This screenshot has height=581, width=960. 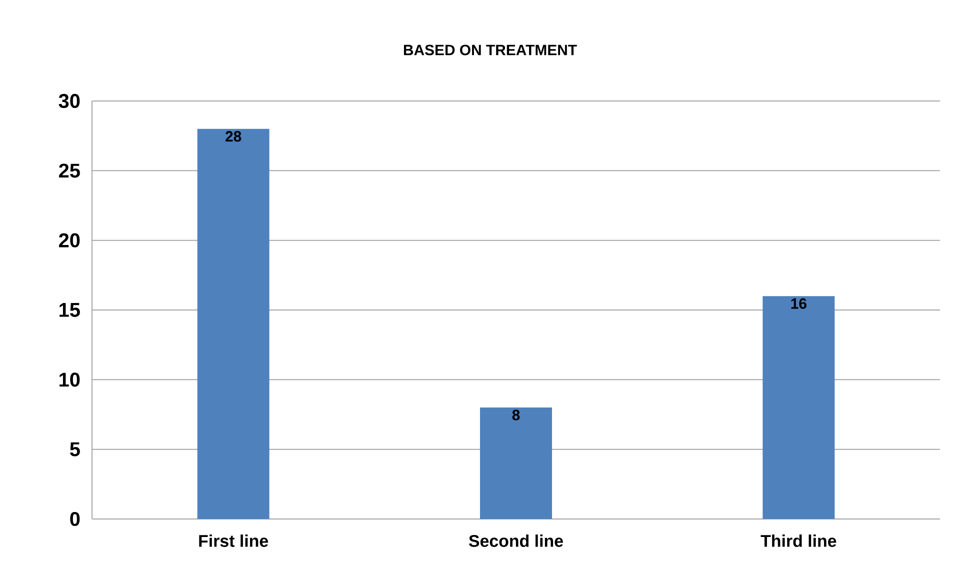 What do you see at coordinates (515, 540) in the screenshot?
I see `x-tick-label: Second line` at bounding box center [515, 540].